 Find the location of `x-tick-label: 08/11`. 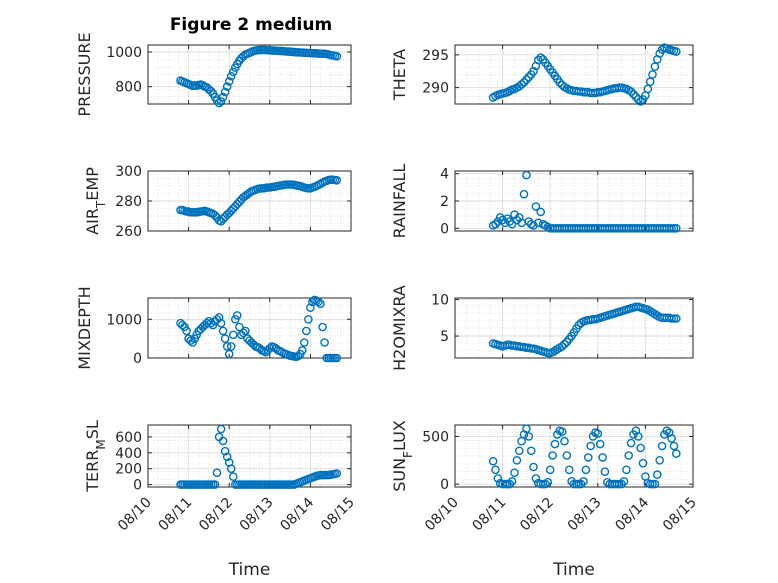

x-tick-label: 08/11 is located at coordinates (490, 515).